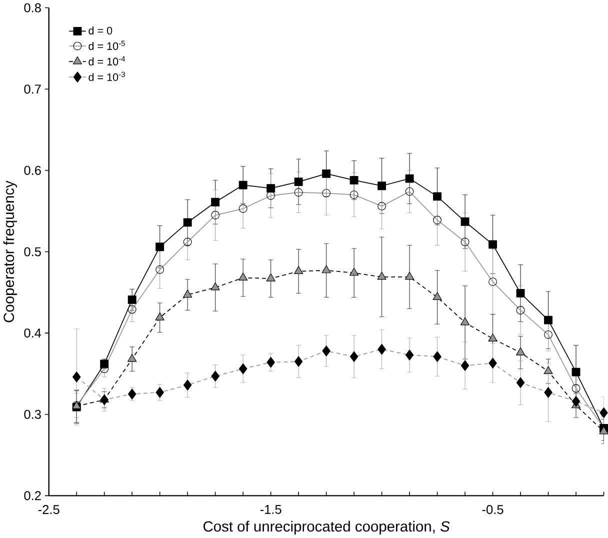 Image resolution: width=608 pixels, height=538 pixels. What do you see at coordinates (32, 495) in the screenshot?
I see `y-tick-label: 0.2` at bounding box center [32, 495].